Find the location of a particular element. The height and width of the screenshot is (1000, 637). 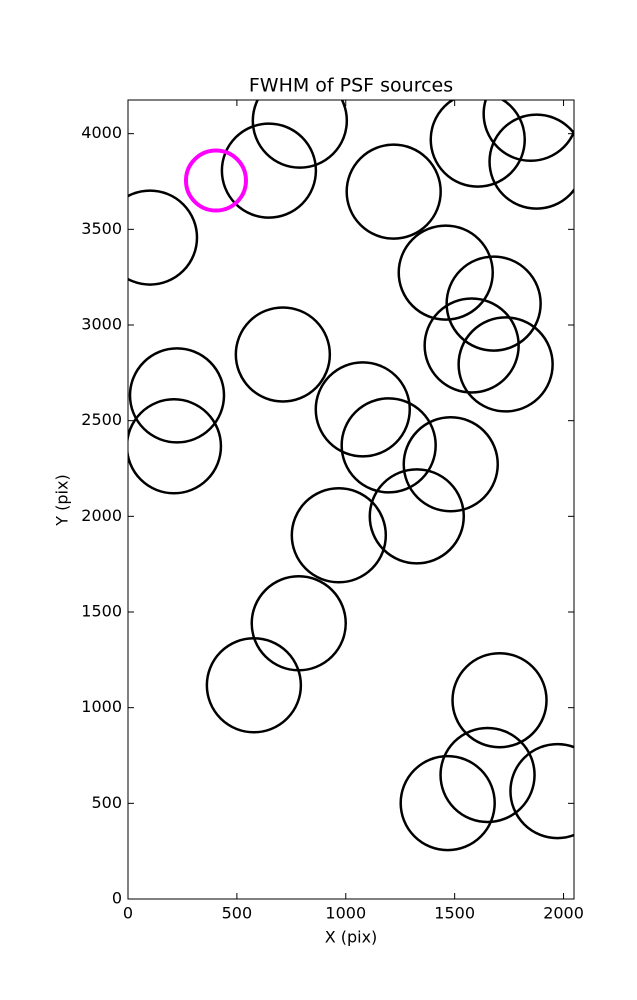

x-tick-label: 0 is located at coordinates (128, 913).